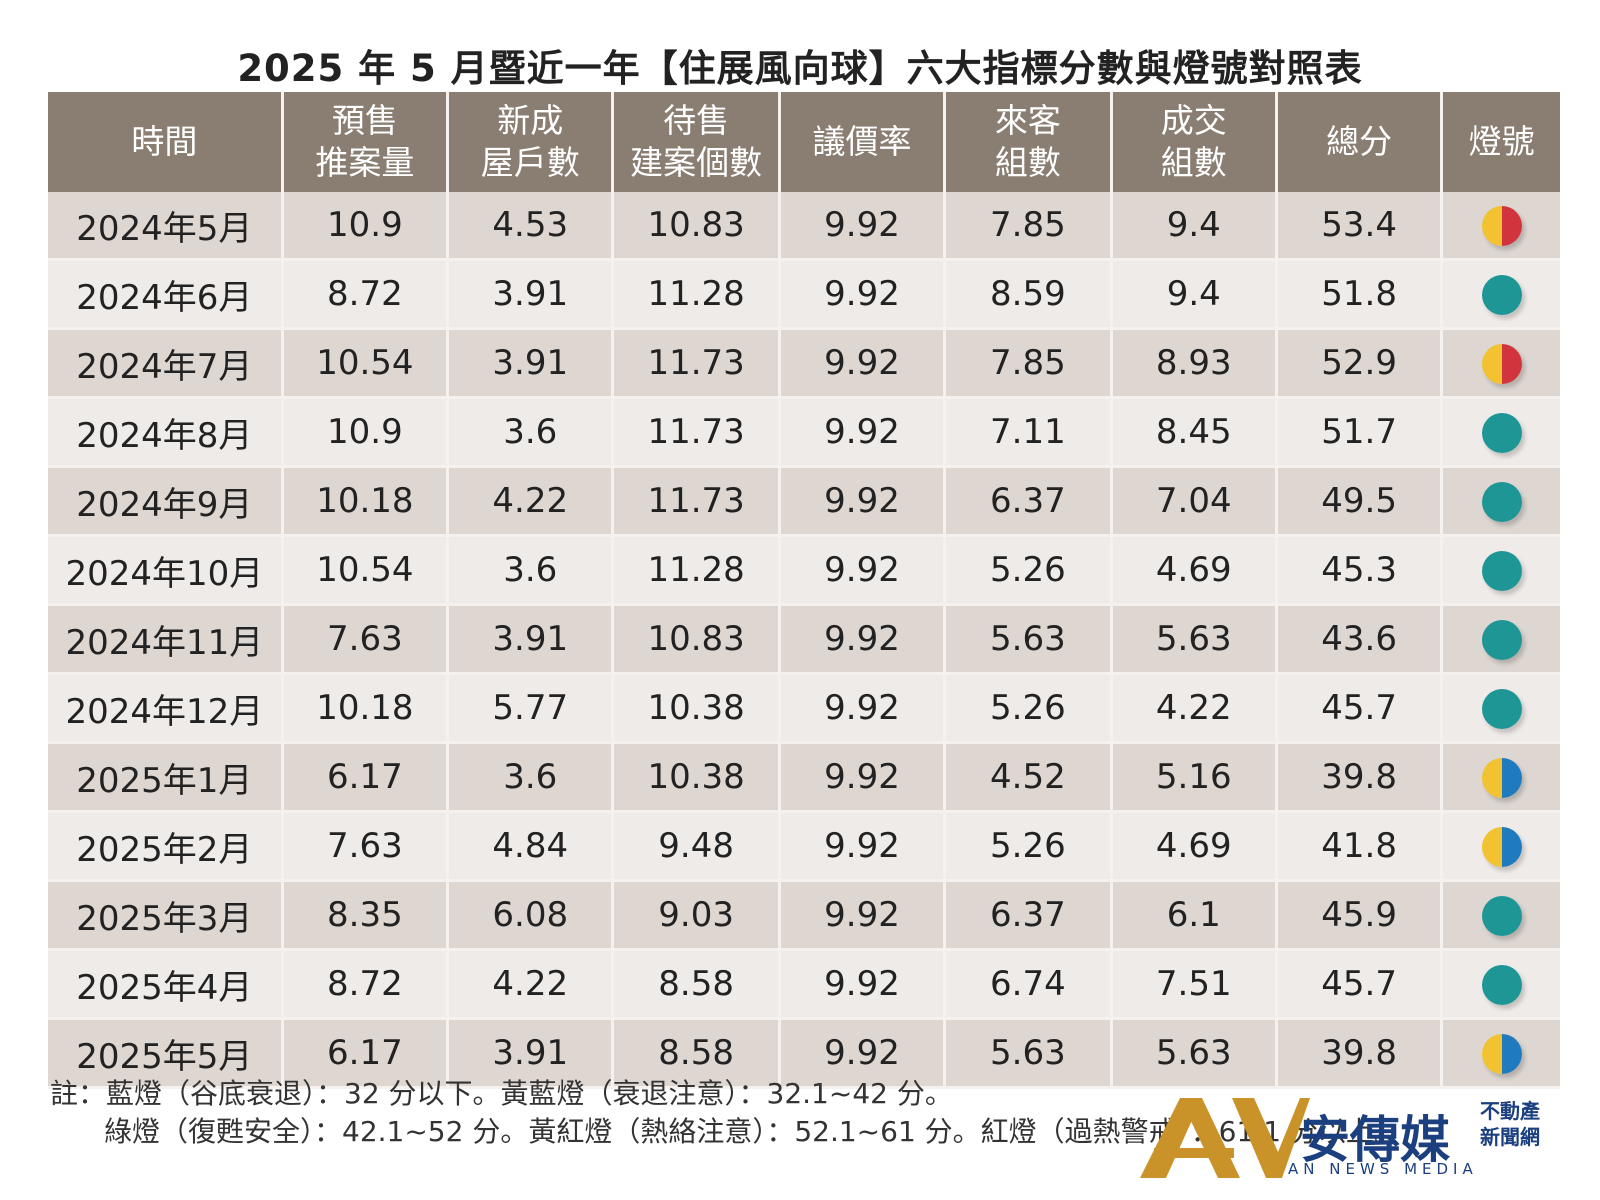 The height and width of the screenshot is (1200, 1600). Describe the element at coordinates (531, 846) in the screenshot. I see `value-cell: 4.84` at that location.